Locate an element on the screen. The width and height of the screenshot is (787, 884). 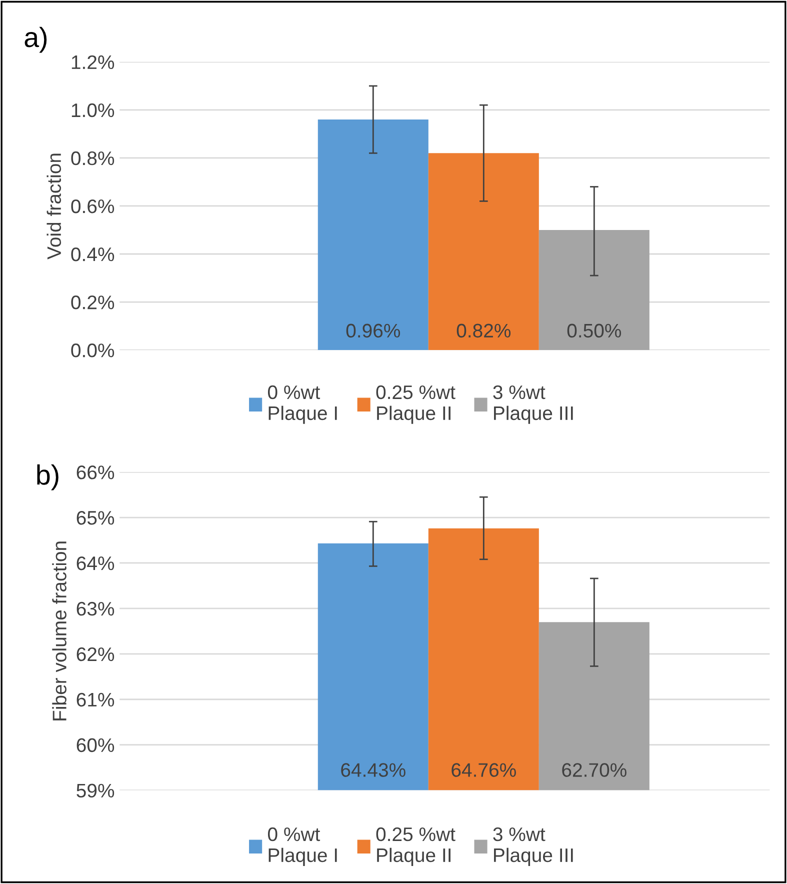
y-tick-label: 60% is located at coordinates (95, 745).